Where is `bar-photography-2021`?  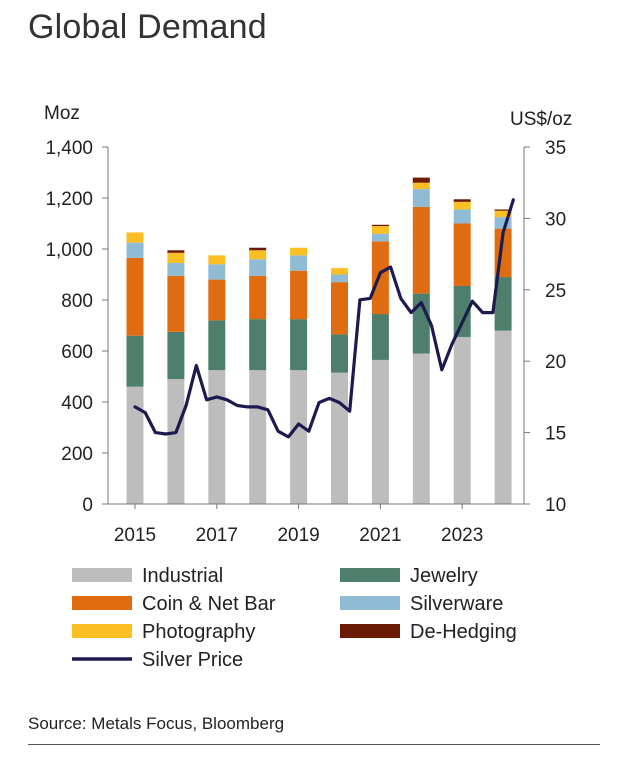
bar-photography-2021 is located at coordinates (380, 230).